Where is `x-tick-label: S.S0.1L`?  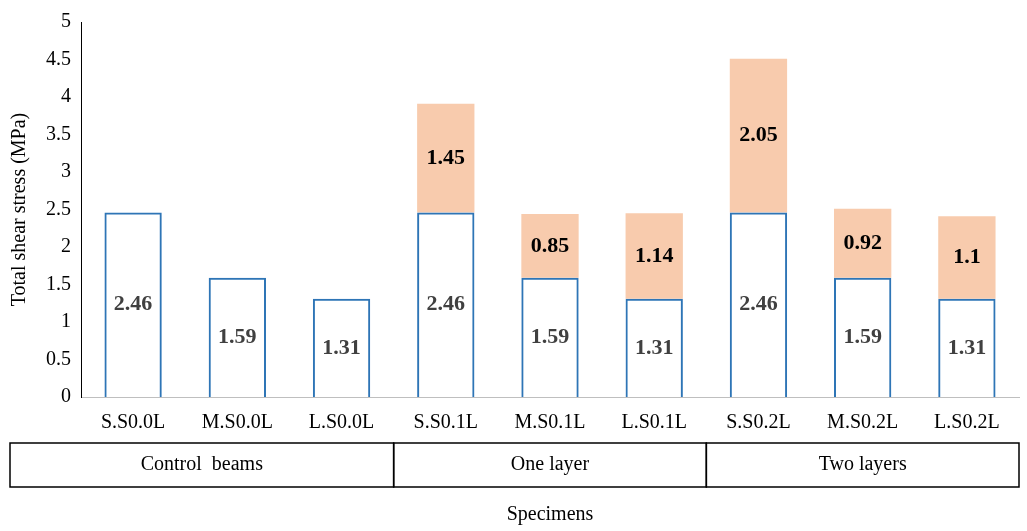
x-tick-label: S.S0.1L is located at coordinates (446, 421).